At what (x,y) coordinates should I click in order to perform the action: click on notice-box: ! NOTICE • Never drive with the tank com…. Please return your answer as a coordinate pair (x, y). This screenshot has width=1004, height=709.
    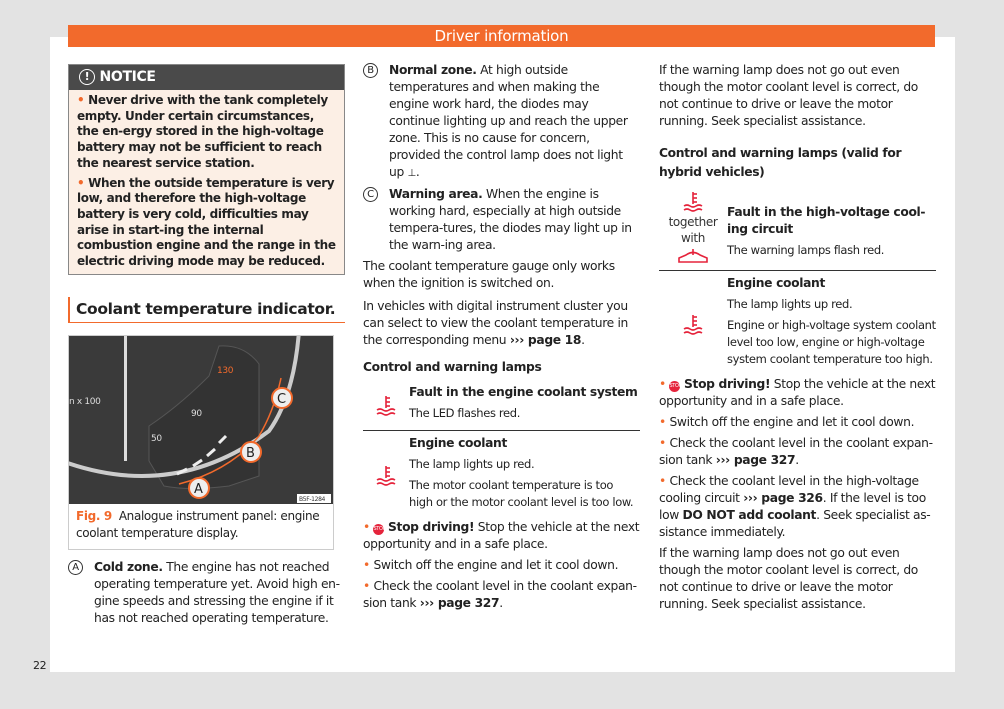
    Looking at the image, I should click on (206, 169).